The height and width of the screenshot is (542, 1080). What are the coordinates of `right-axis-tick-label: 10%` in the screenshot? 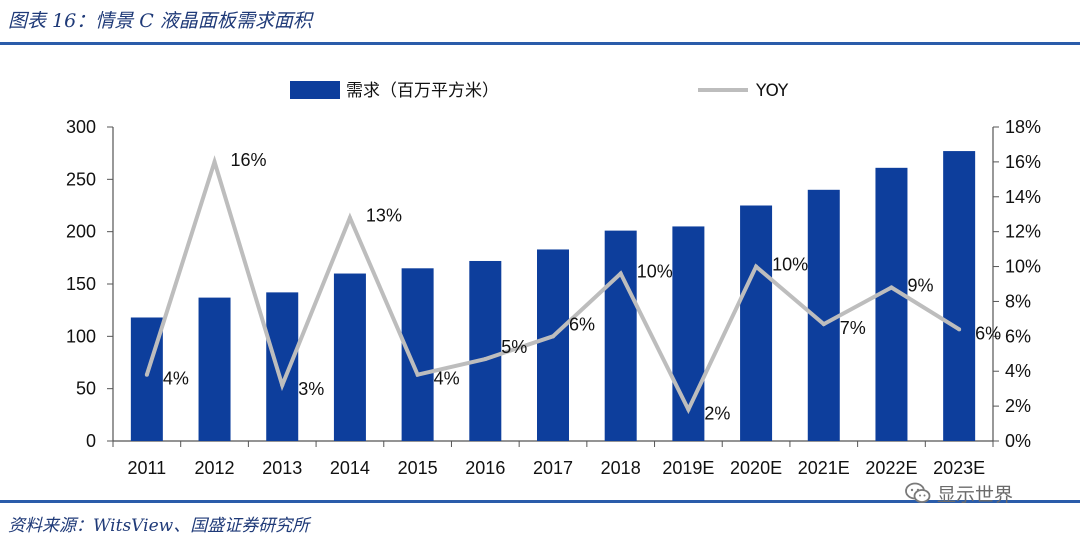 It's located at (1023, 267).